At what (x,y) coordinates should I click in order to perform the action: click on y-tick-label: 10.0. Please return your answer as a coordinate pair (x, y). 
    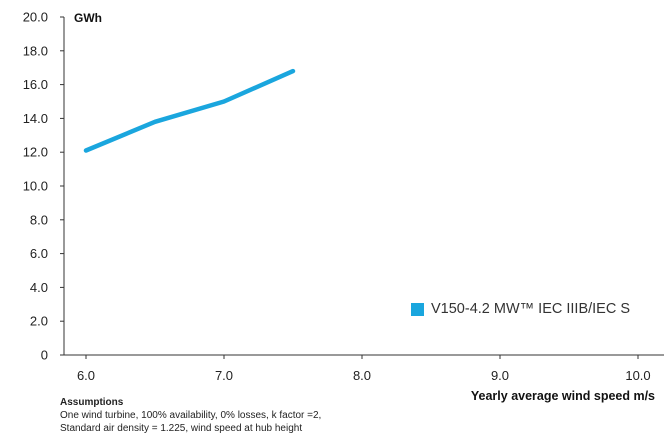
    Looking at the image, I should click on (35, 186).